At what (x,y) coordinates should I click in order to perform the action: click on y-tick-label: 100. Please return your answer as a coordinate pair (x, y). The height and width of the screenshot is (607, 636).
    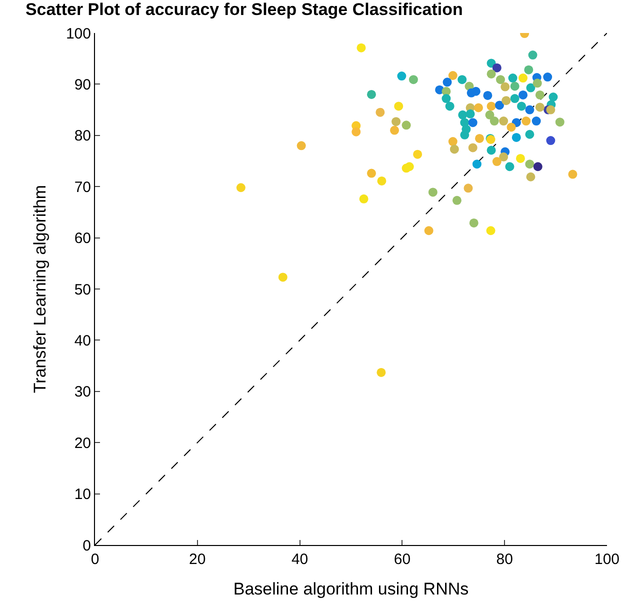
    Looking at the image, I should click on (78, 33).